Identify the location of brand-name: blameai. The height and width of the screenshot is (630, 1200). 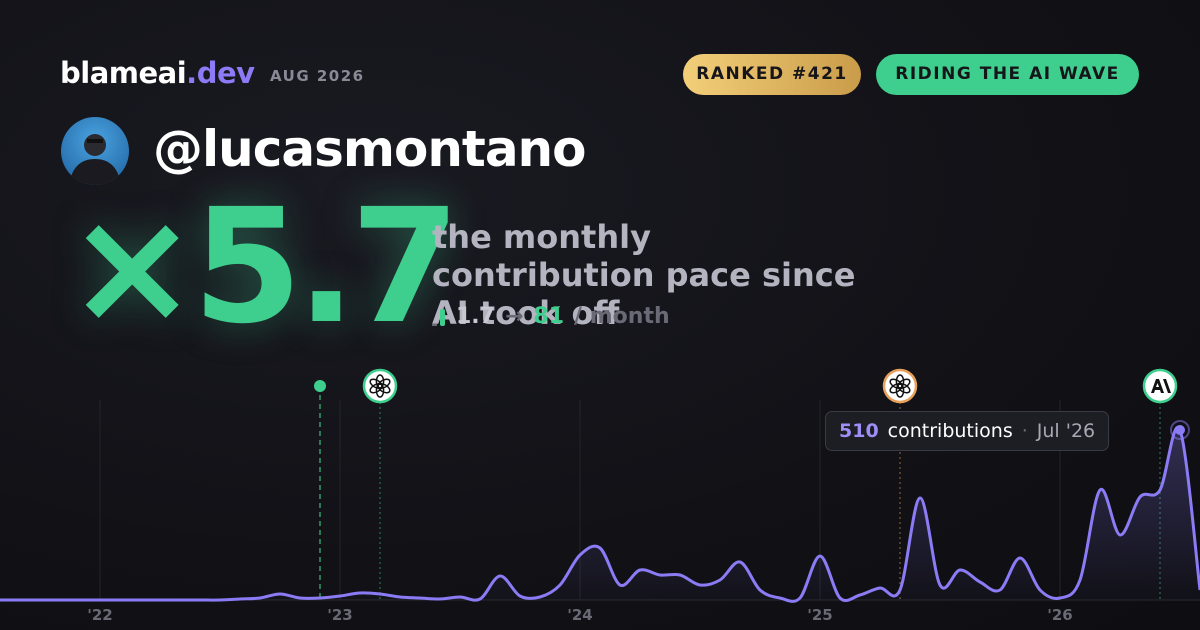
(123, 73).